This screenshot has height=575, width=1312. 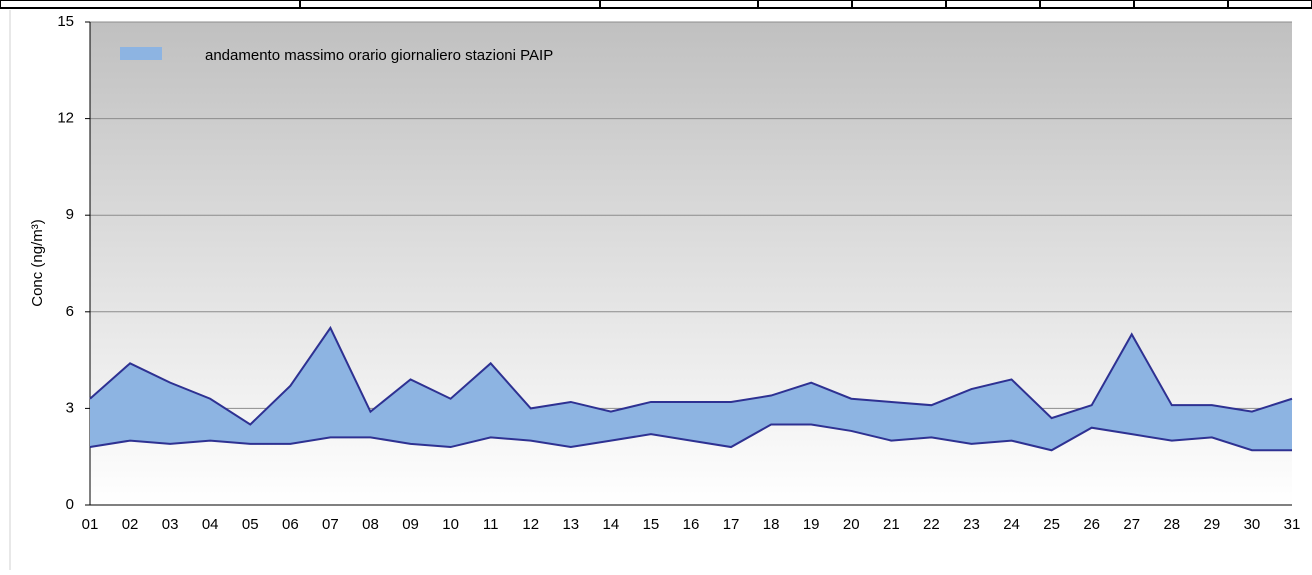 I want to click on x-tick-label: 26, so click(x=1091, y=524).